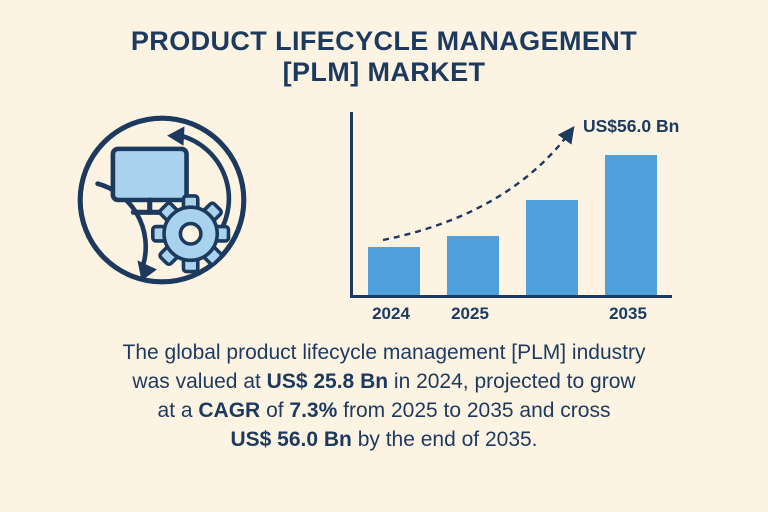 The width and height of the screenshot is (768, 512). Describe the element at coordinates (511, 314) in the screenshot. I see `x-axis-labels: 2024 2025 2035` at that location.